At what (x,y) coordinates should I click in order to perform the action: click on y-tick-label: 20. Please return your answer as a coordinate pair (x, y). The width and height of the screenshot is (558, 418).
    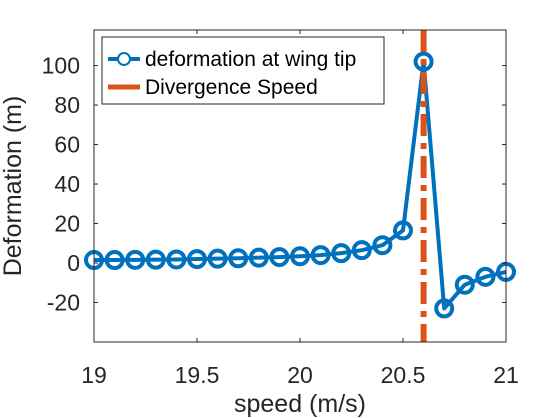
    Looking at the image, I should click on (67, 224).